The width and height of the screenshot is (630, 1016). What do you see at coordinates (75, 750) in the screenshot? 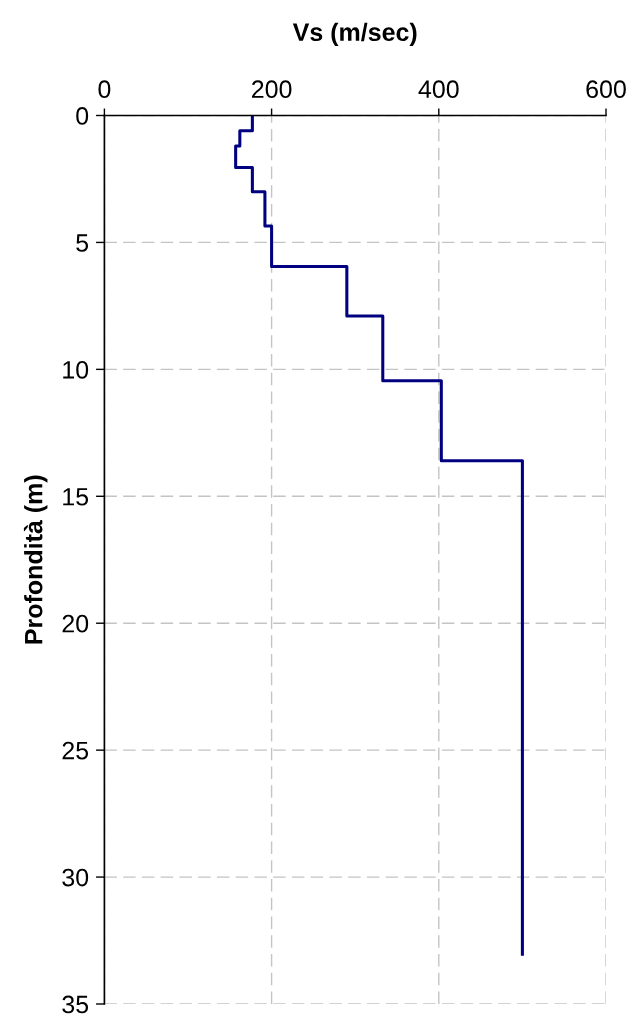
I see `y-tick-label: 25` at bounding box center [75, 750].